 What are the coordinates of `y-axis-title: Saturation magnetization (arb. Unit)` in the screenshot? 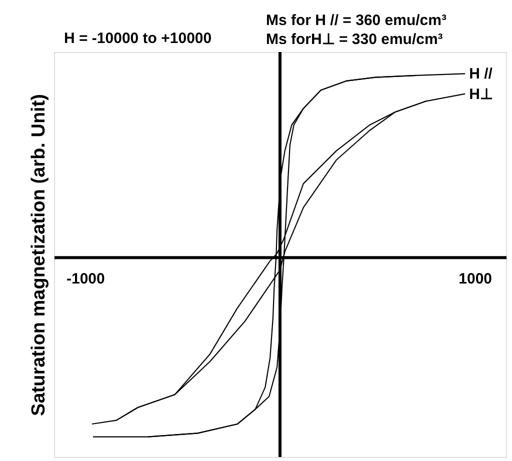 It's located at (39, 255).